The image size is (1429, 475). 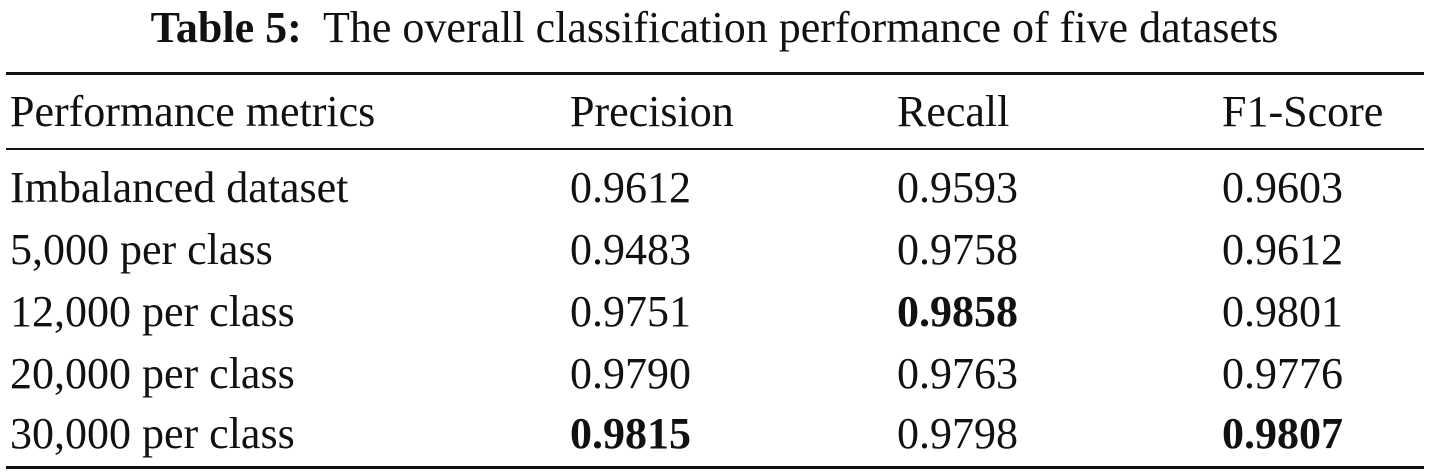 I want to click on table-header-rule, so click(x=715, y=149).